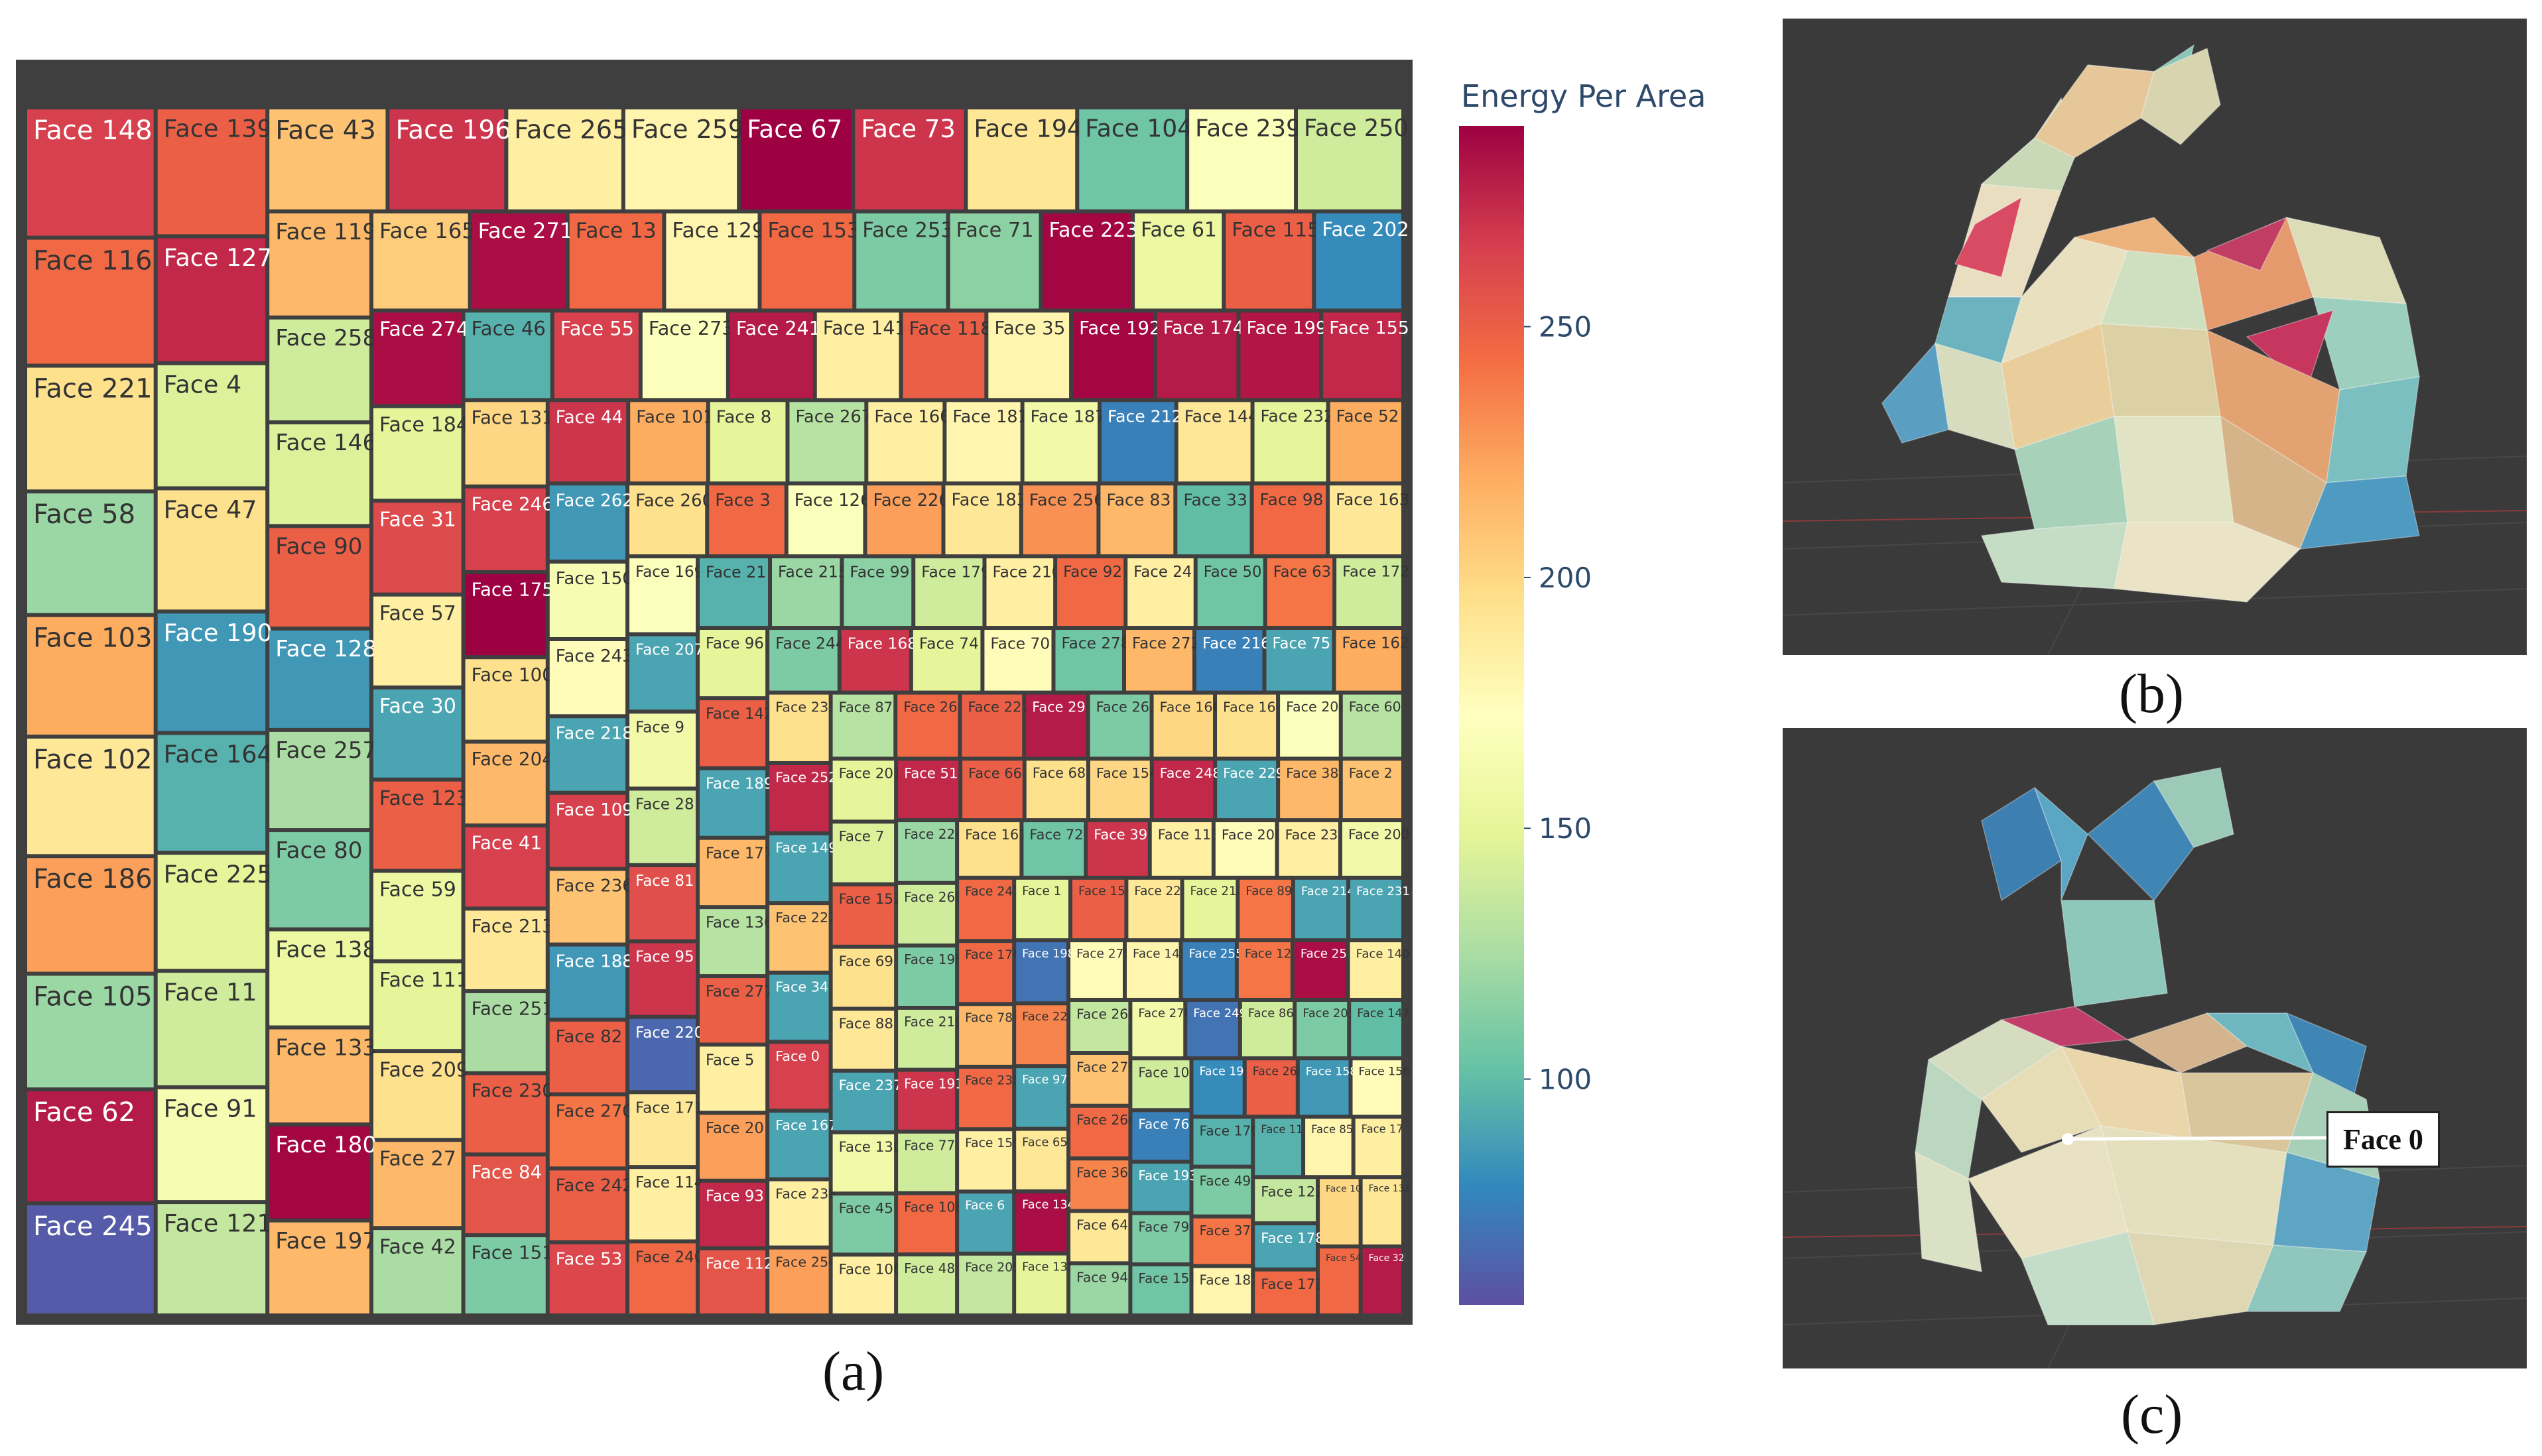 This screenshot has width=2542, height=1456. I want to click on treemap-cell: Face 122, so click(1289, 1200).